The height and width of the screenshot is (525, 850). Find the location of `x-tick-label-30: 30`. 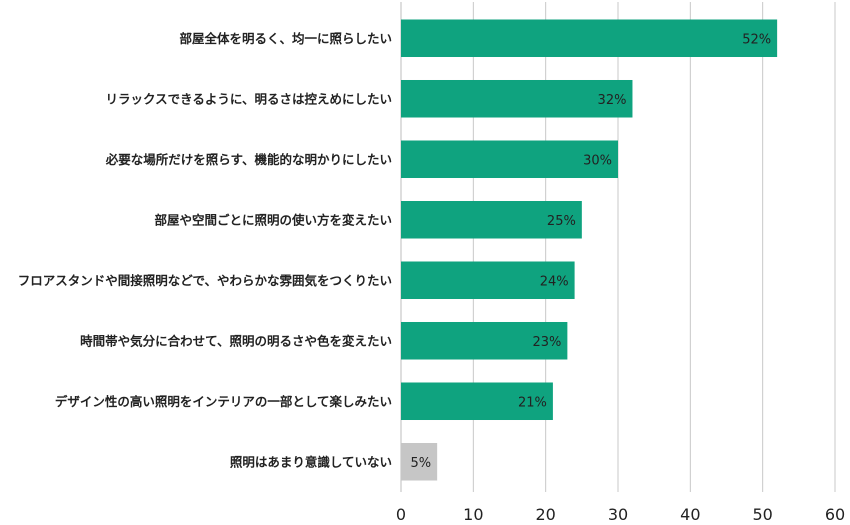

x-tick-label-30: 30 is located at coordinates (618, 514).